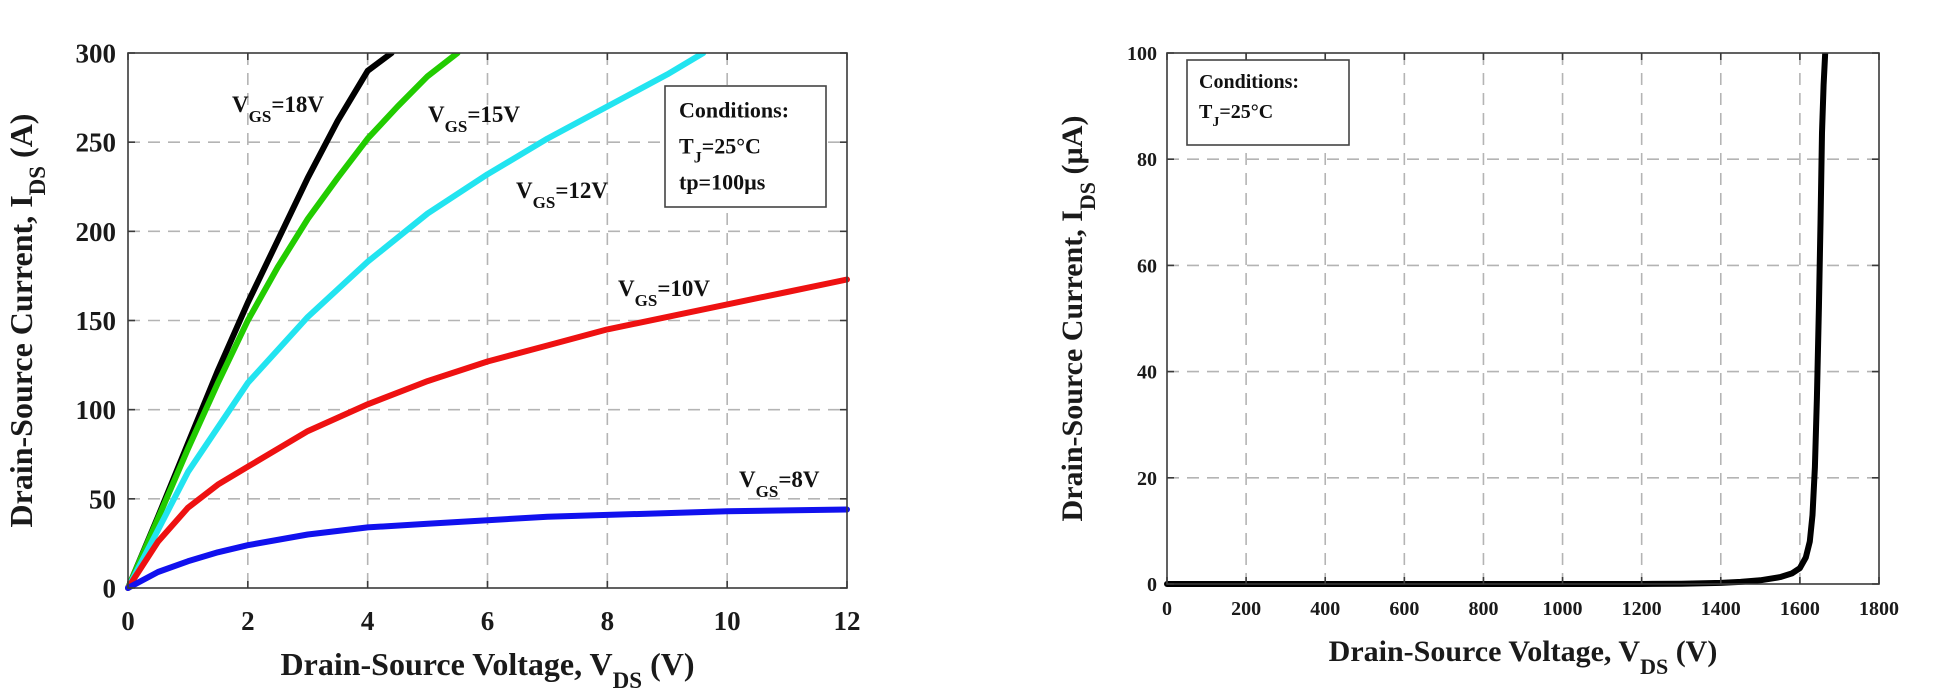 The image size is (1942, 695). What do you see at coordinates (1147, 266) in the screenshot?
I see `y-tick-label: 60` at bounding box center [1147, 266].